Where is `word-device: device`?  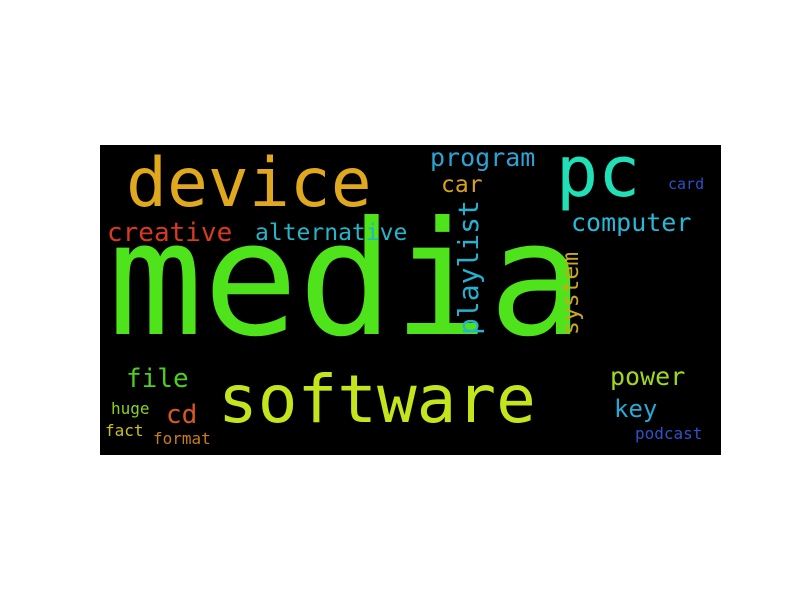
word-device: device is located at coordinates (249, 184).